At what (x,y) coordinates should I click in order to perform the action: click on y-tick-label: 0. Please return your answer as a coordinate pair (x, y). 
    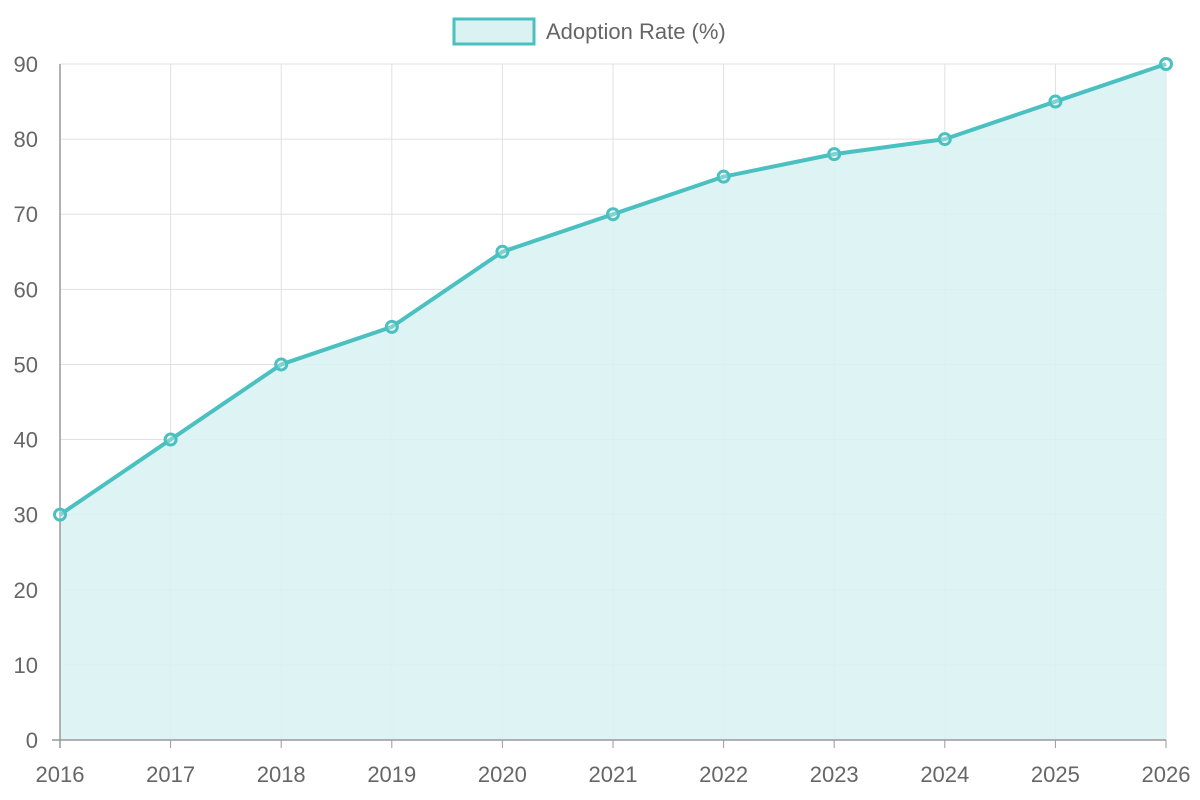
    Looking at the image, I should click on (32, 740).